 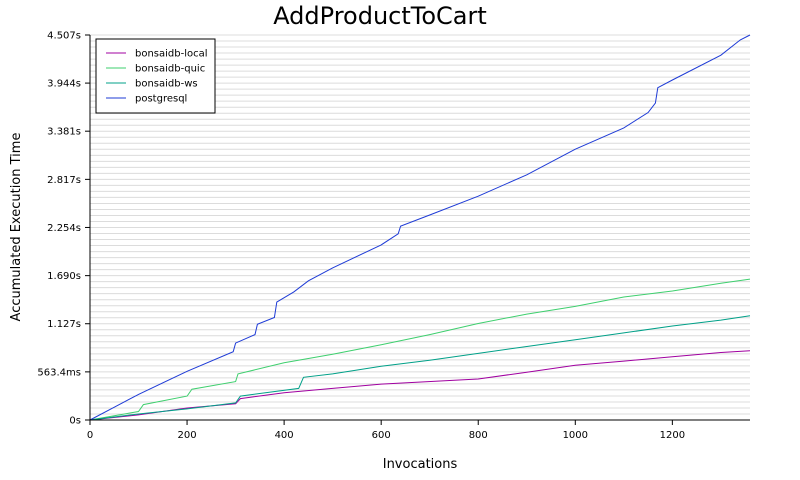 I want to click on x-tick-label: 1000, so click(x=575, y=435).